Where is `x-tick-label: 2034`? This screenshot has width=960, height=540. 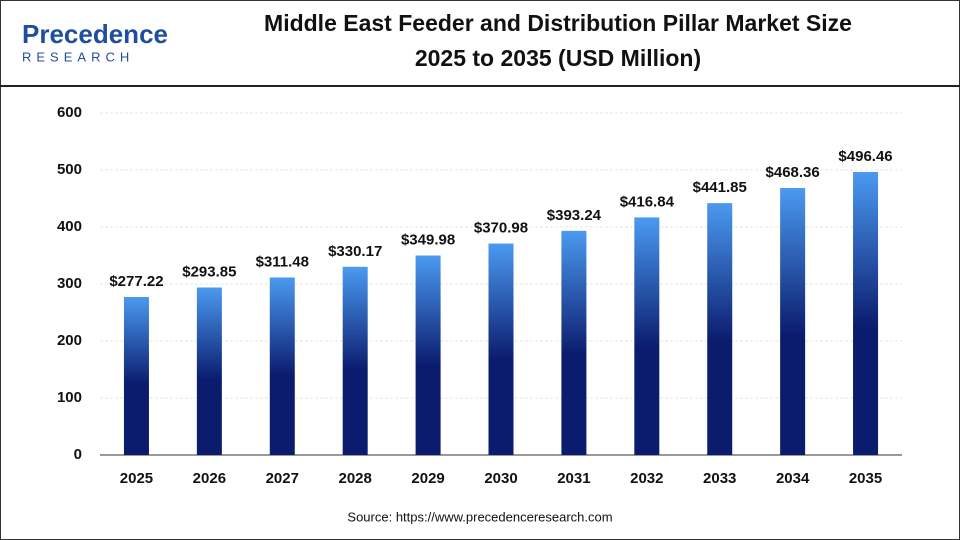 x-tick-label: 2034 is located at coordinates (793, 478).